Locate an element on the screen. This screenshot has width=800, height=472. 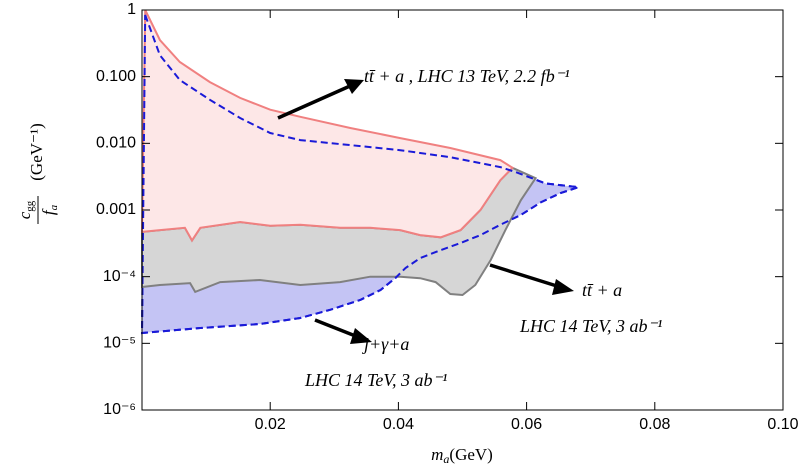
y-label-den-sub: a is located at coordinates (54, 207).